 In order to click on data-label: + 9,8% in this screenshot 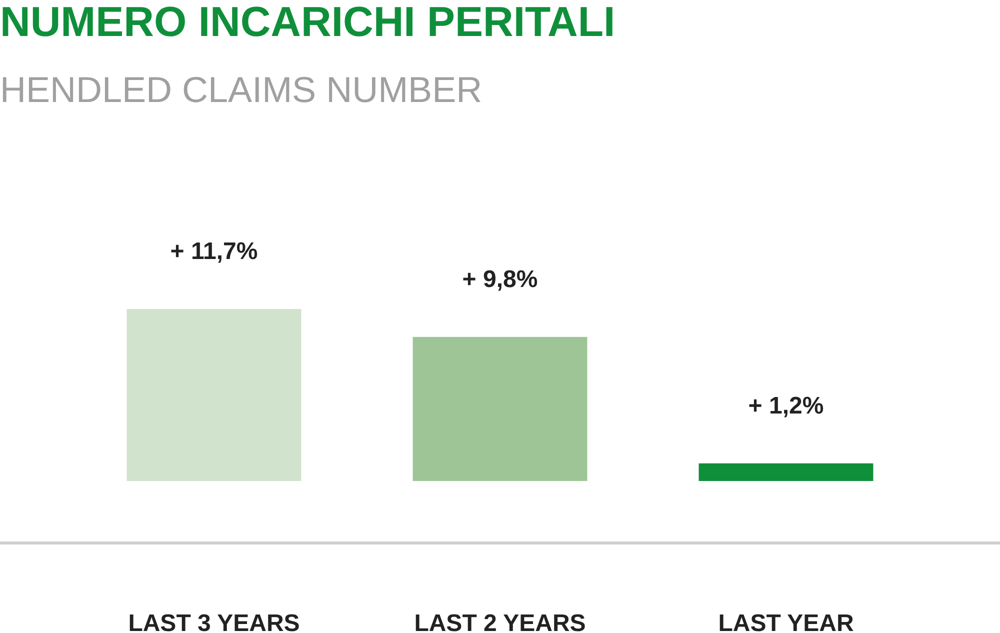, I will do `click(500, 279)`.